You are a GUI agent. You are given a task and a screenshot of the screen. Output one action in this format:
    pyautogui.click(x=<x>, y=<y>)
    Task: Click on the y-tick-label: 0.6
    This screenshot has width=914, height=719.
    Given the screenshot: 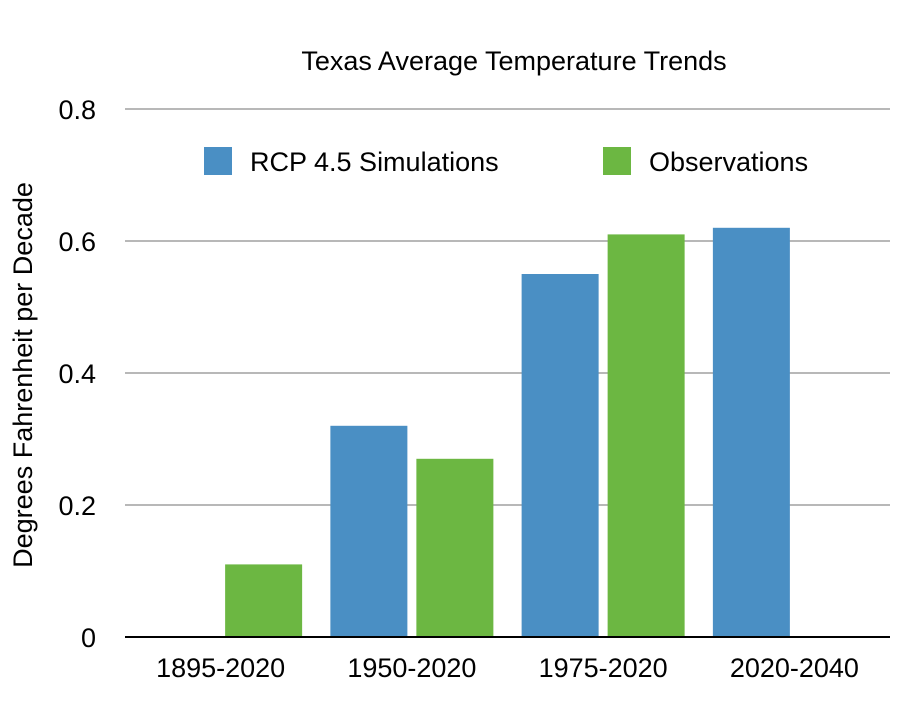 What is the action you would take?
    pyautogui.click(x=77, y=242)
    